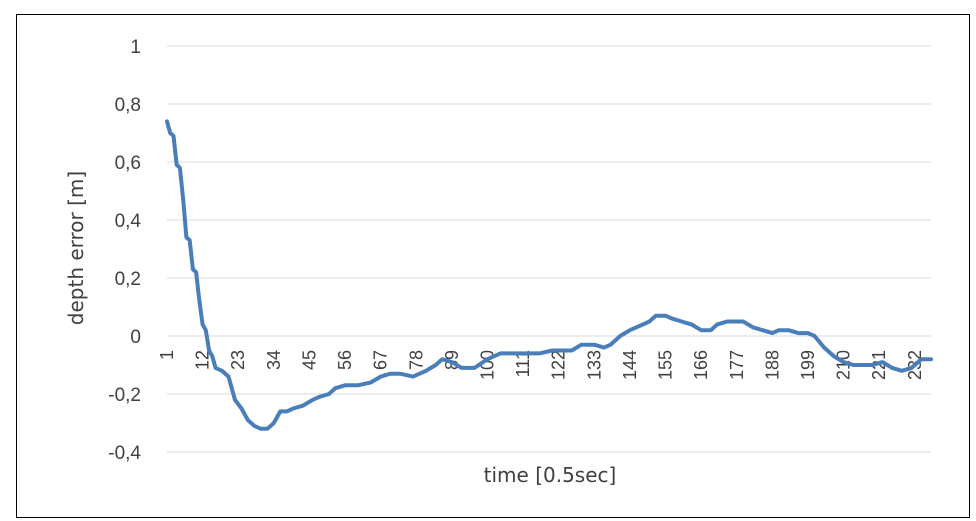 This screenshot has width=976, height=521. What do you see at coordinates (135, 47) in the screenshot?
I see `y-tick-label: 1` at bounding box center [135, 47].